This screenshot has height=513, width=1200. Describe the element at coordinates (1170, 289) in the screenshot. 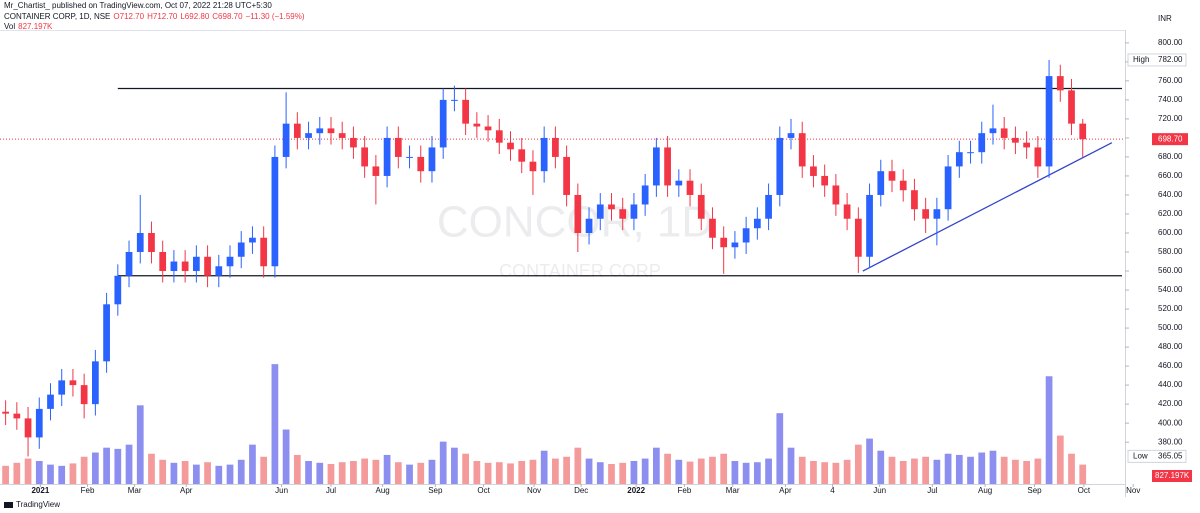

I see `y-tick-label: 540.00` at that location.